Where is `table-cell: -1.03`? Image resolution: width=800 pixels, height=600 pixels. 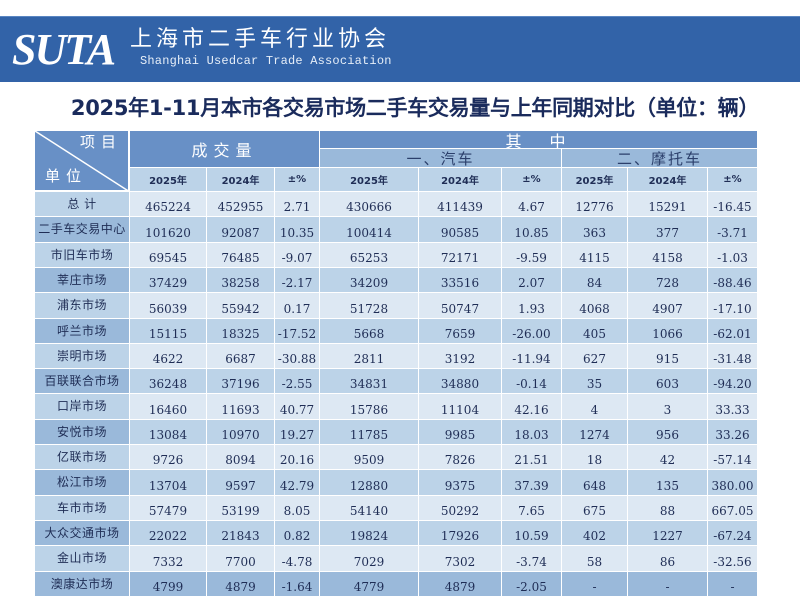
table-cell: -1.03 is located at coordinates (733, 255).